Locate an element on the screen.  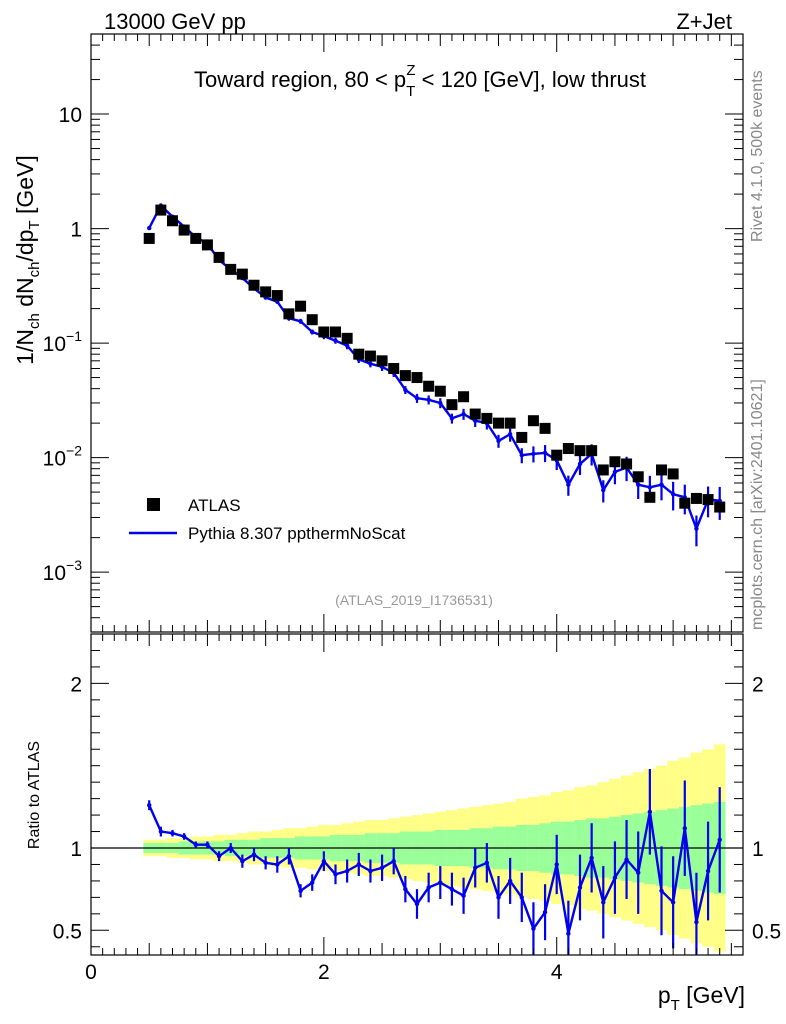
y-tick-label: 1 is located at coordinates (76, 230).